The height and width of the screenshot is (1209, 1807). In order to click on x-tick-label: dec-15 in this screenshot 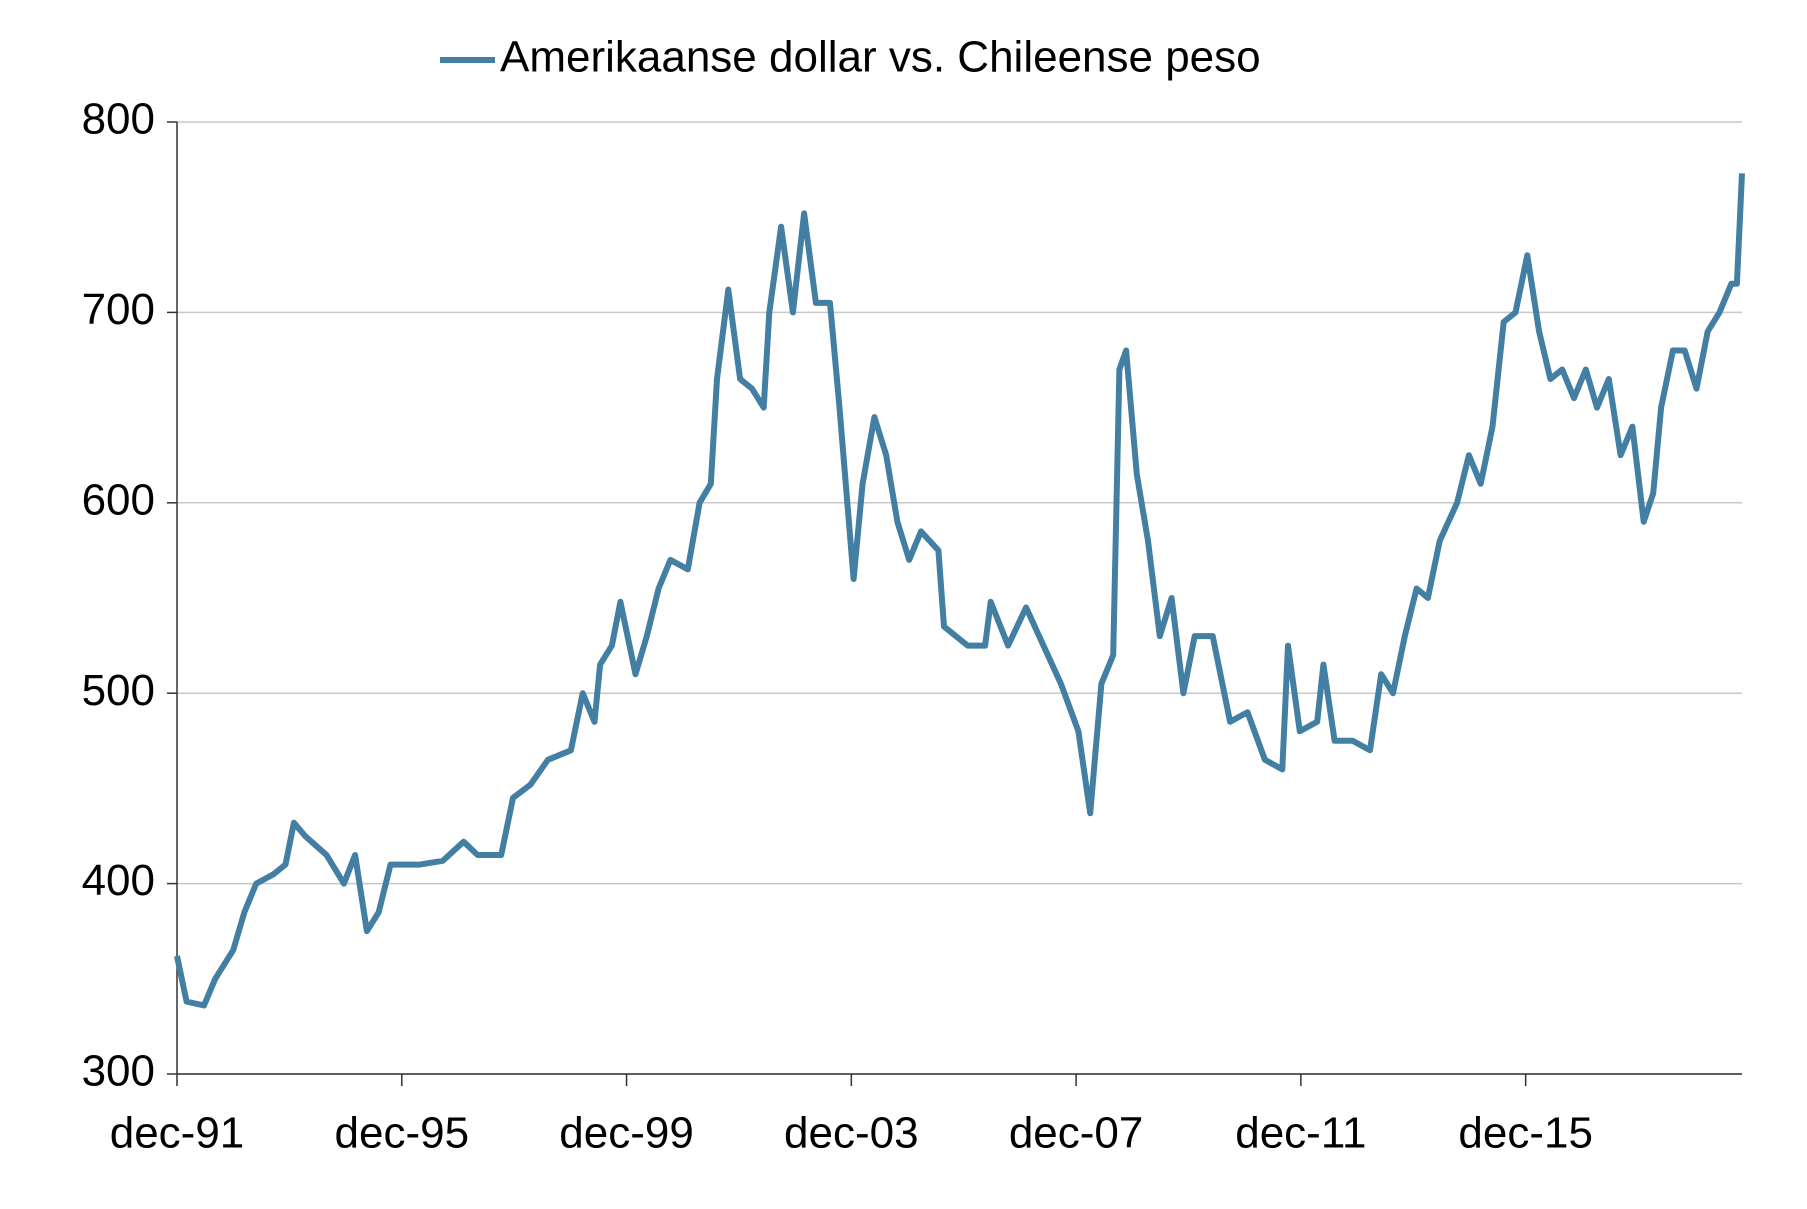, I will do `click(1525, 1133)`.